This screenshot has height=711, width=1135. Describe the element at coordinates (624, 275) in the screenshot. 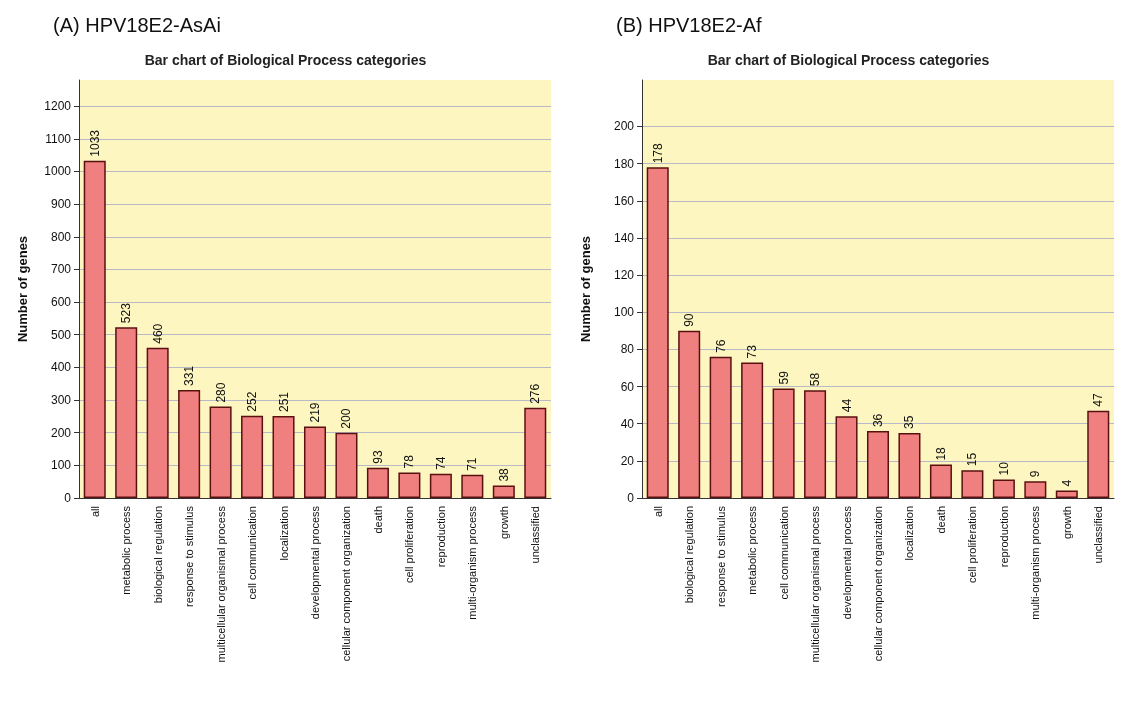

I see `y-tick-label: 120` at that location.